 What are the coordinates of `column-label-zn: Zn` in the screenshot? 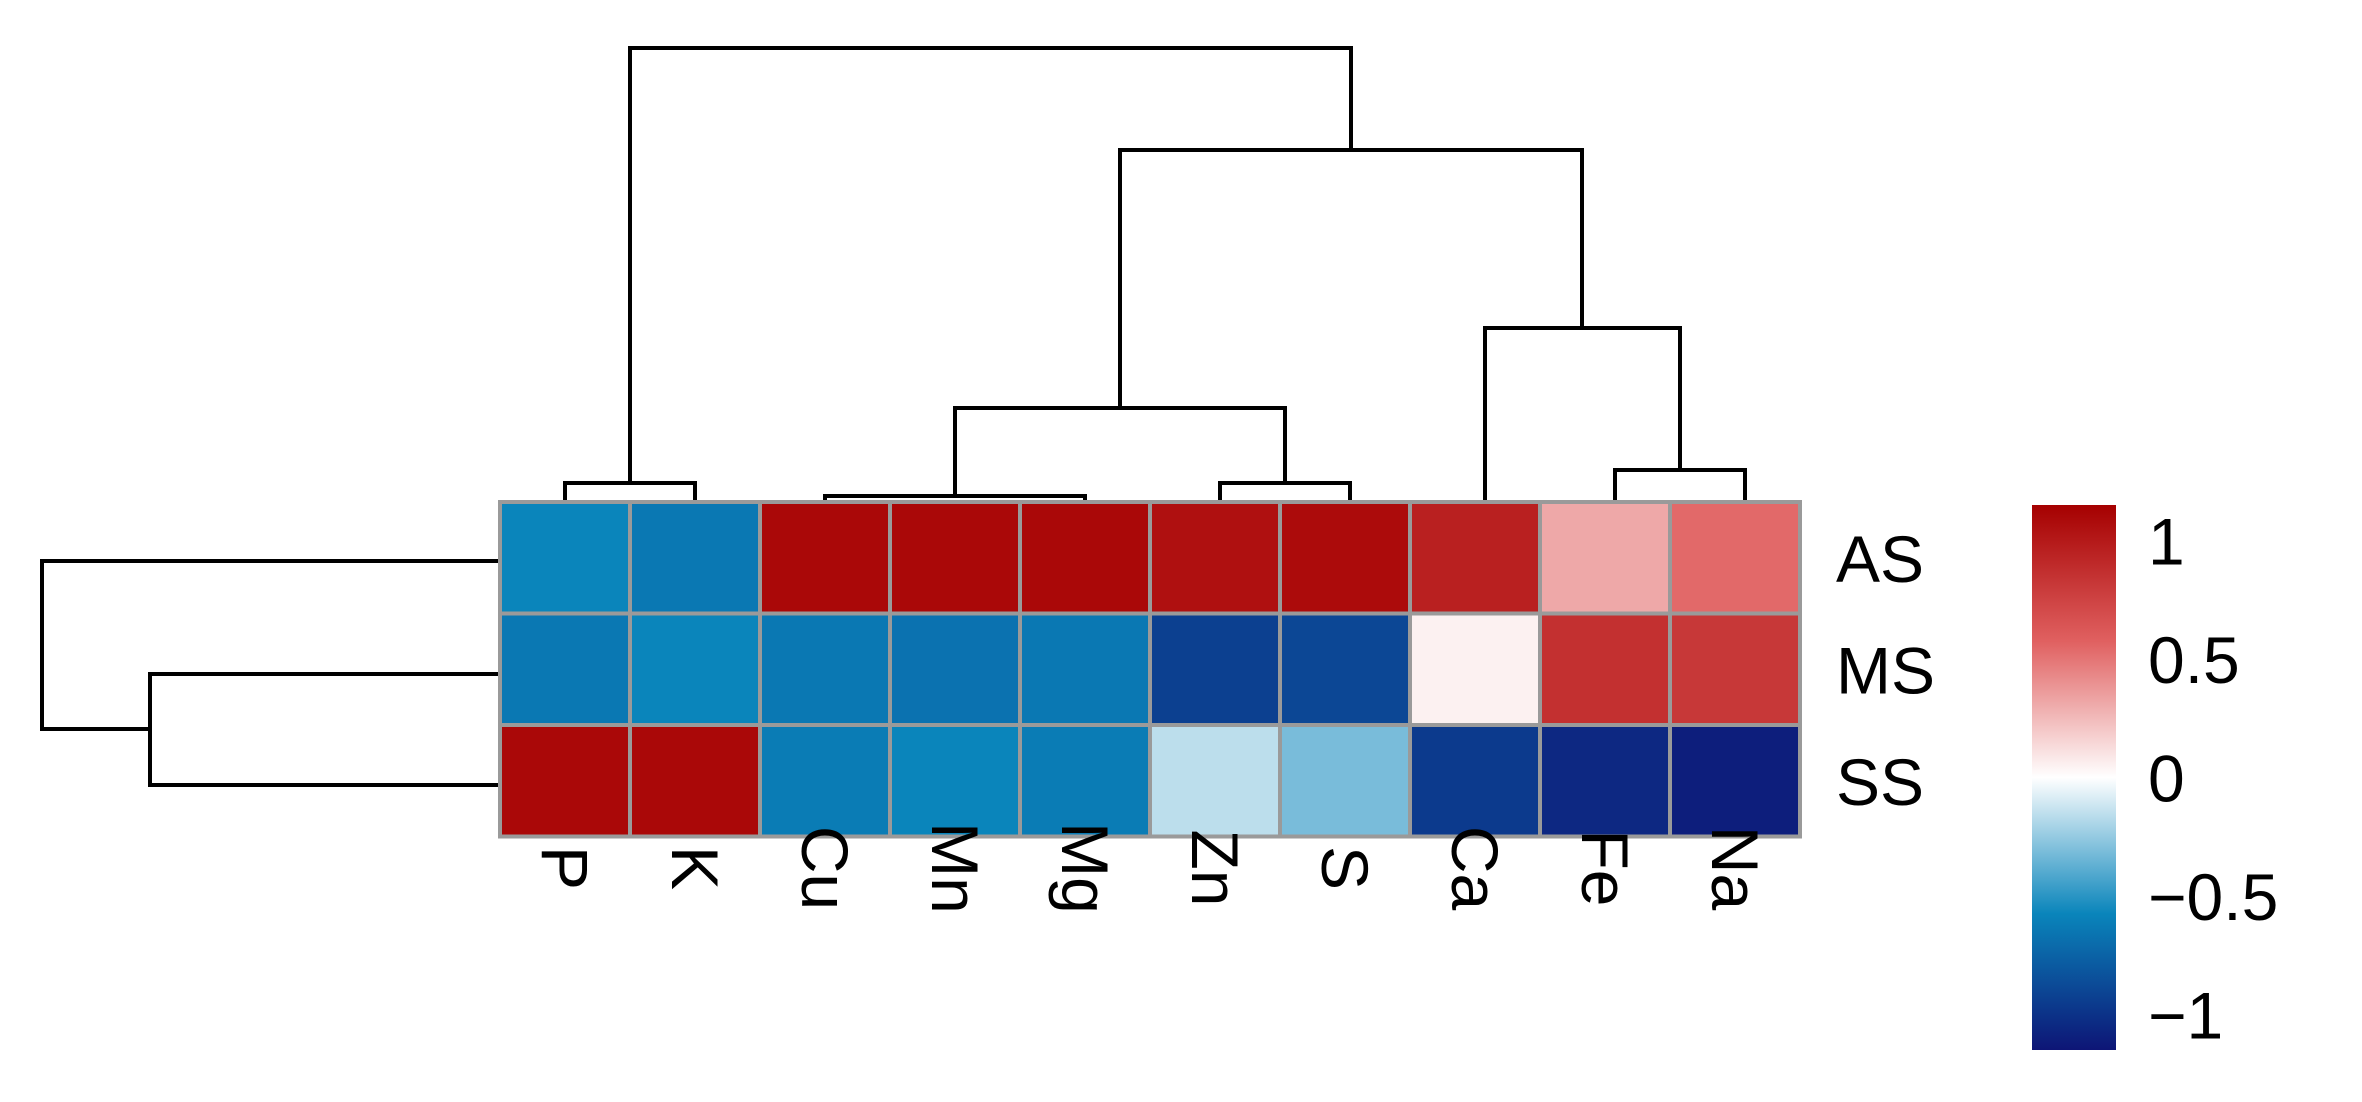 It's located at (1215, 867).